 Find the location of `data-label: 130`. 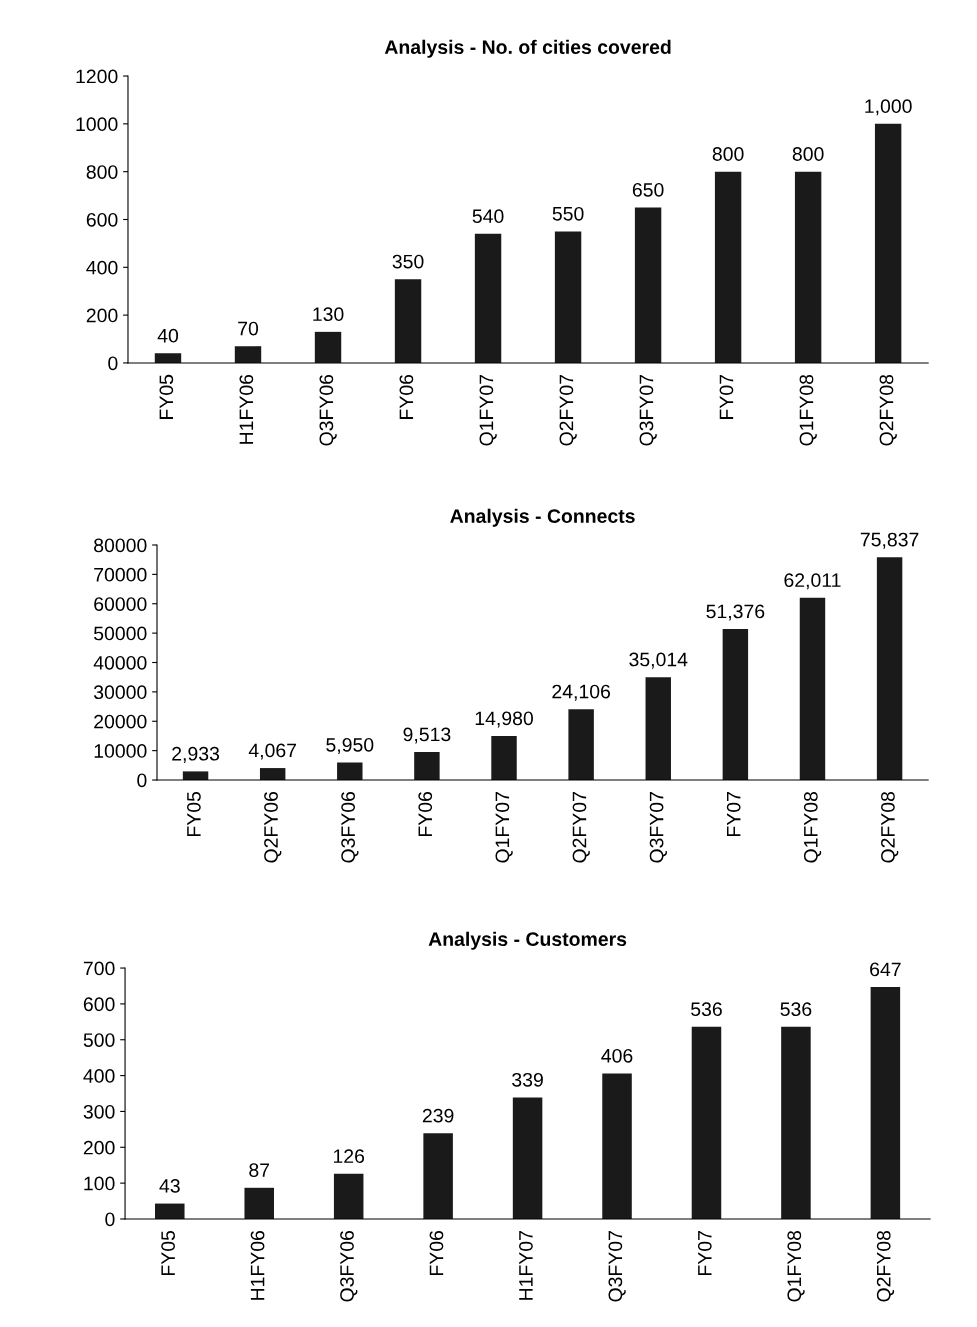

data-label: 130 is located at coordinates (328, 314).